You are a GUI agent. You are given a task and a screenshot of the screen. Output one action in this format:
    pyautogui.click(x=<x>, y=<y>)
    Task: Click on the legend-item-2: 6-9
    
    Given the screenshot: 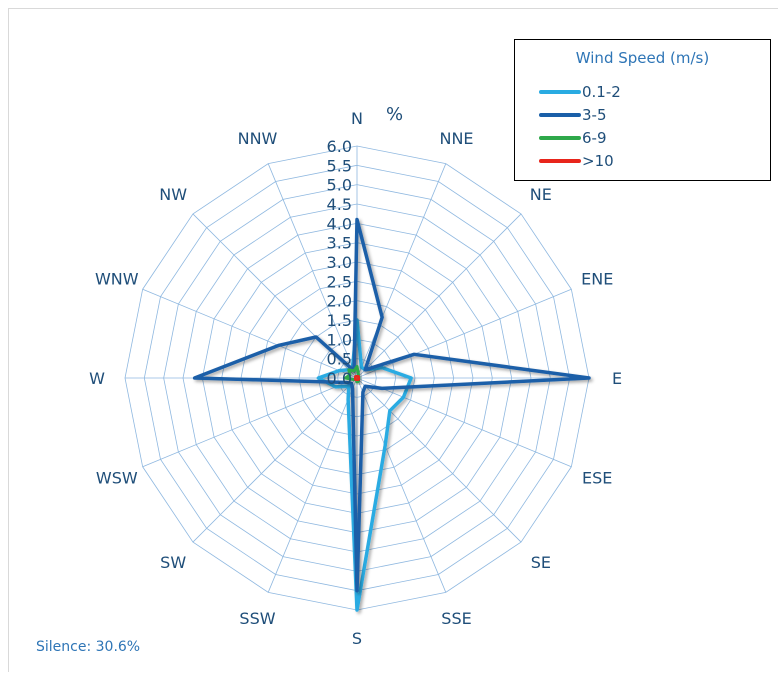 What is the action you would take?
    pyautogui.click(x=573, y=138)
    